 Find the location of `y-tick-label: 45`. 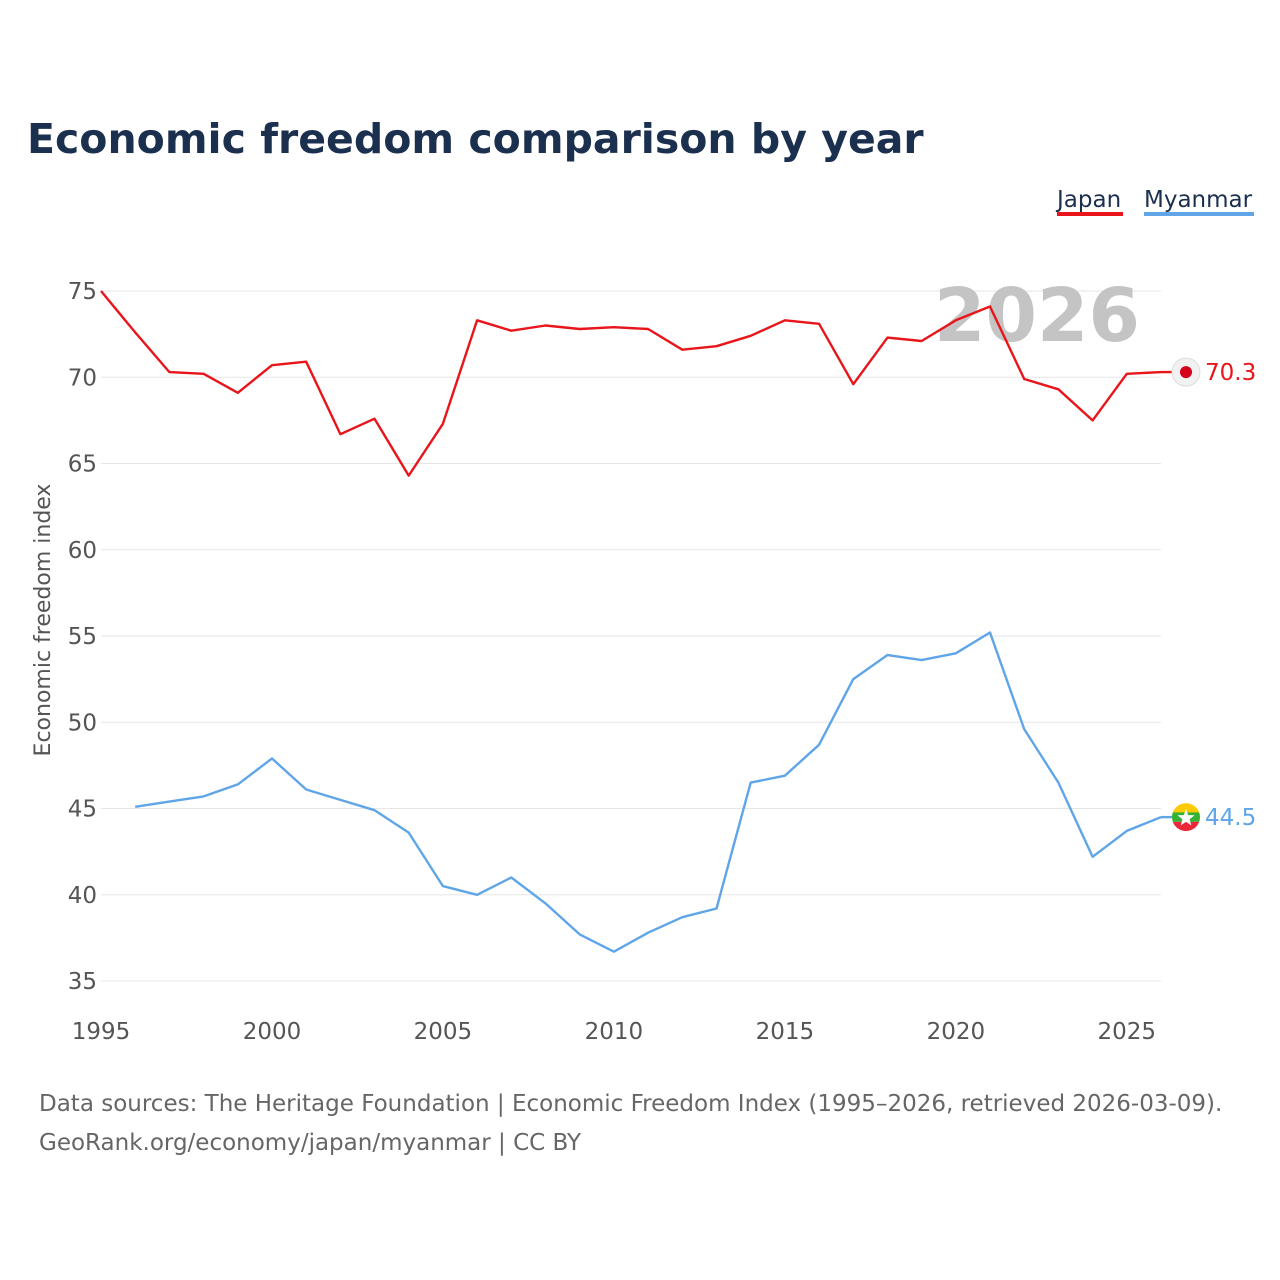

y-tick-label: 45 is located at coordinates (82, 810).